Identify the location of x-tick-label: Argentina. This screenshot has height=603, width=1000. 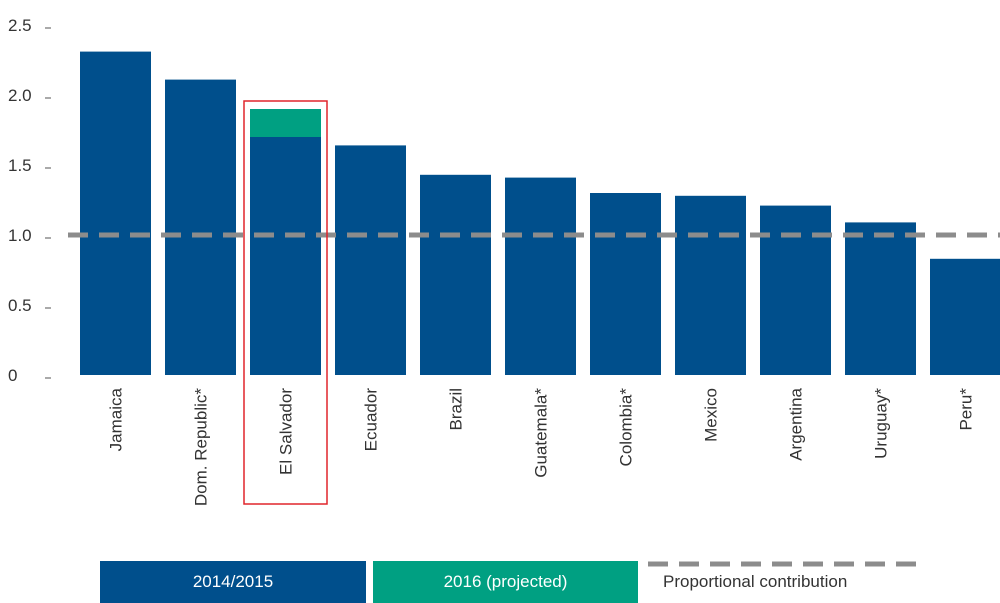
(796, 423).